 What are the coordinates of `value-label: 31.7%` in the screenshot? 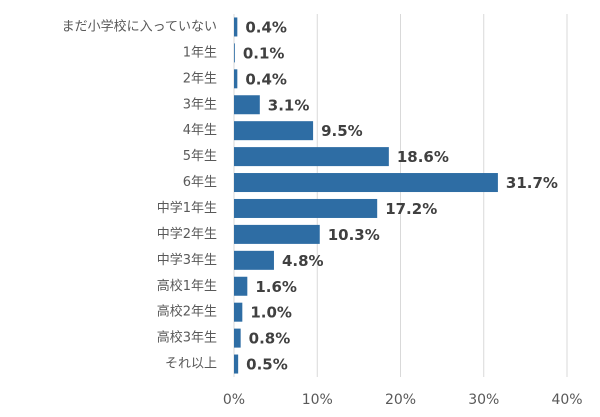 It's located at (532, 183).